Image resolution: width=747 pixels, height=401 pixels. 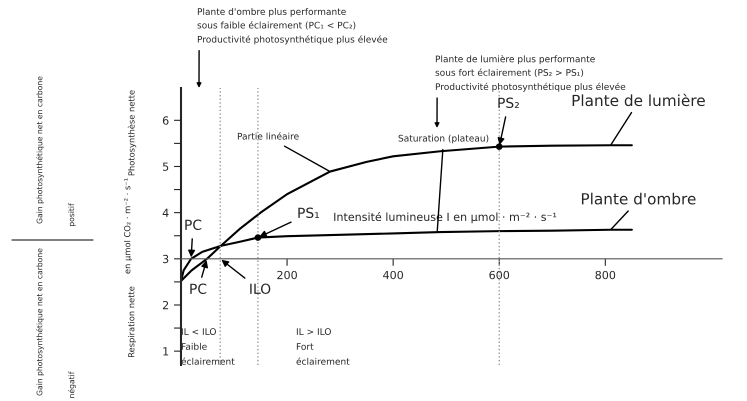 What do you see at coordinates (165, 120) in the screenshot?
I see `y-tick-label: 6` at bounding box center [165, 120].